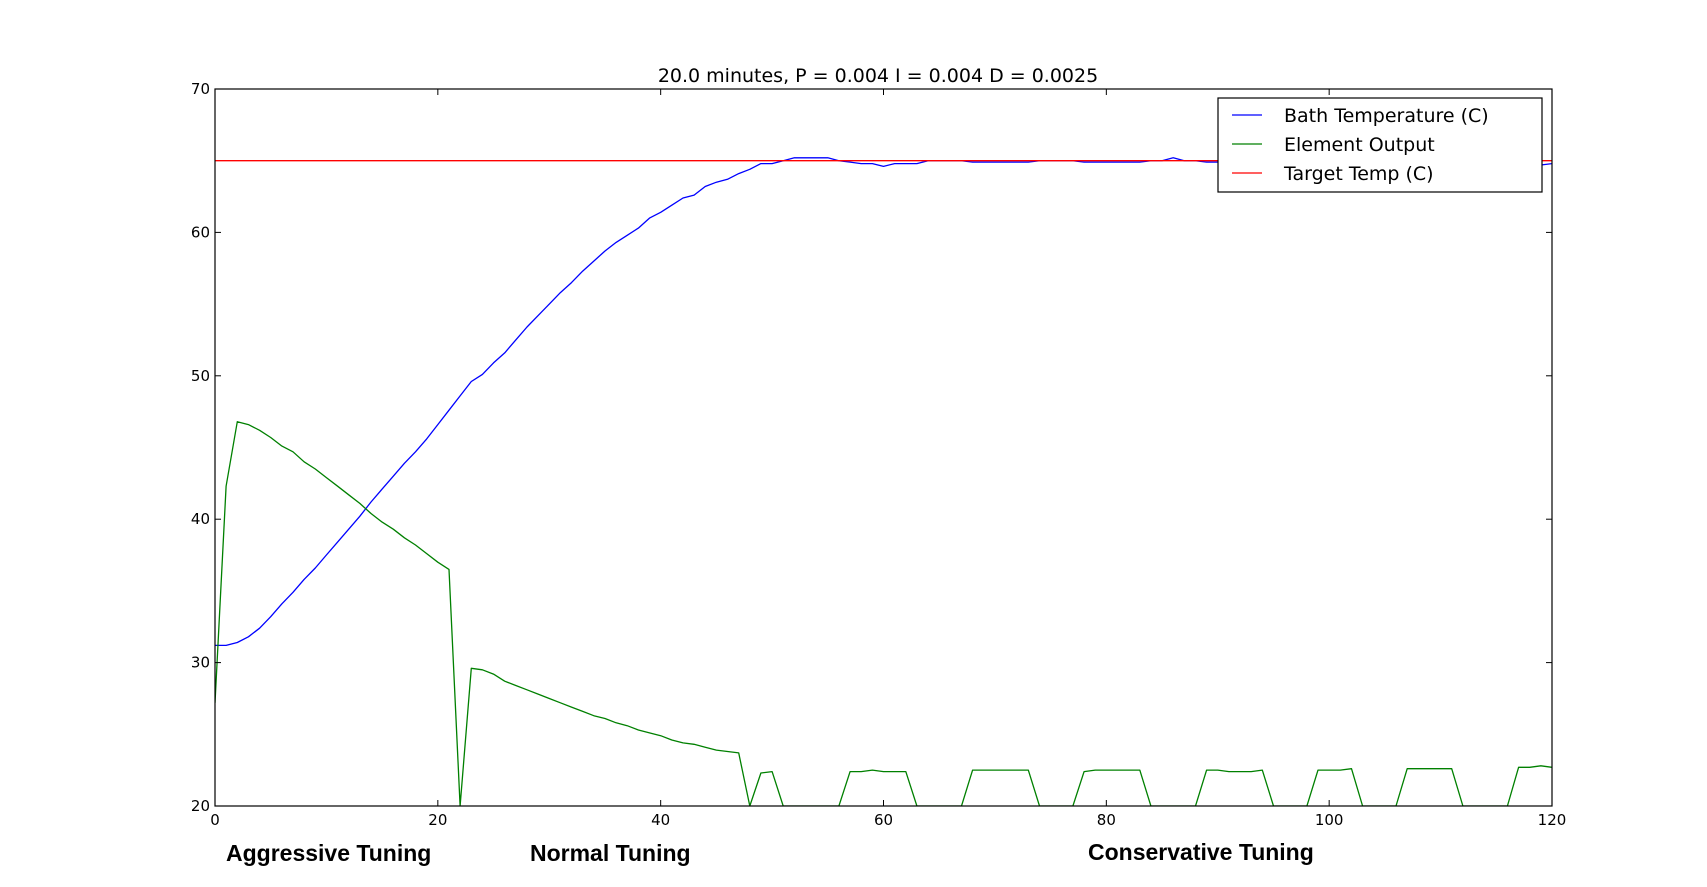  What do you see at coordinates (1201, 852) in the screenshot?
I see `annotation-conservative-tuning: Conservative Tuning` at bounding box center [1201, 852].